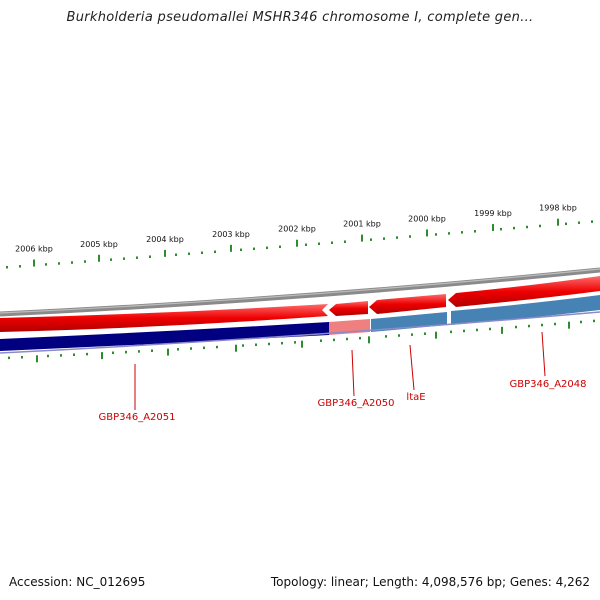 The width and height of the screenshot is (600, 600). I want to click on gene-forward-a2048, so click(524, 291).